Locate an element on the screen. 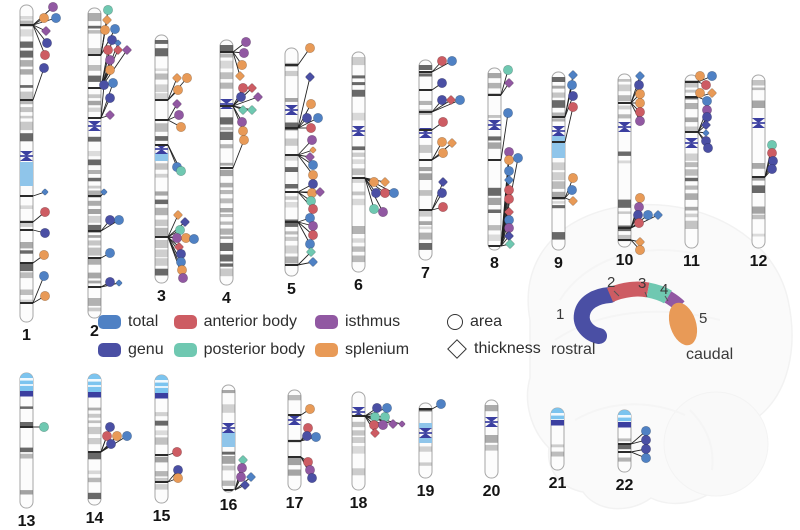 The width and height of the screenshot is (800, 530). chromosome-label-1: 1 is located at coordinates (26, 335).